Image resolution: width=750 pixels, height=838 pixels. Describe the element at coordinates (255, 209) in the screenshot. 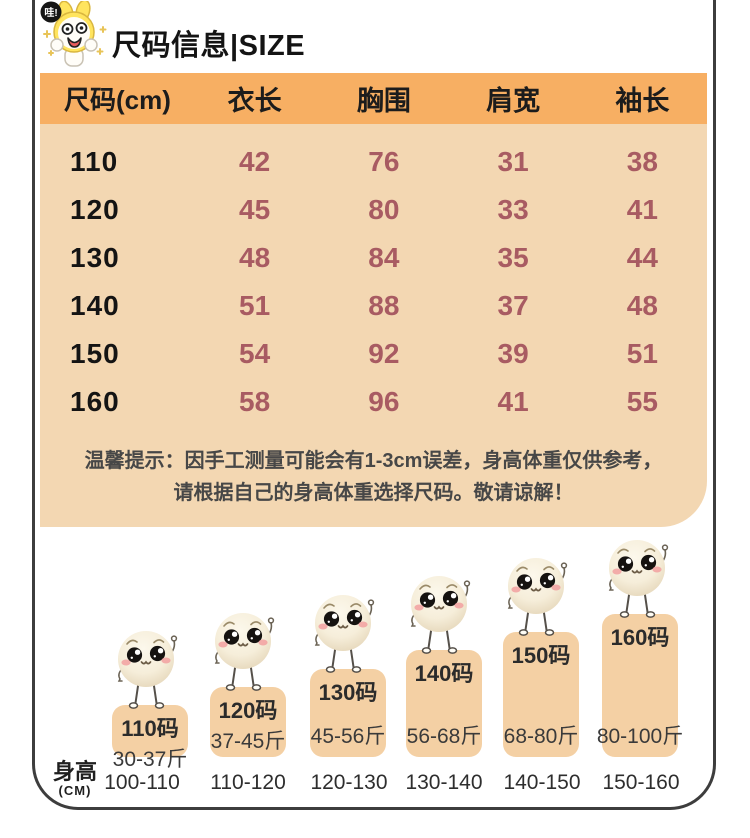

I see `cell-value: 45` at that location.